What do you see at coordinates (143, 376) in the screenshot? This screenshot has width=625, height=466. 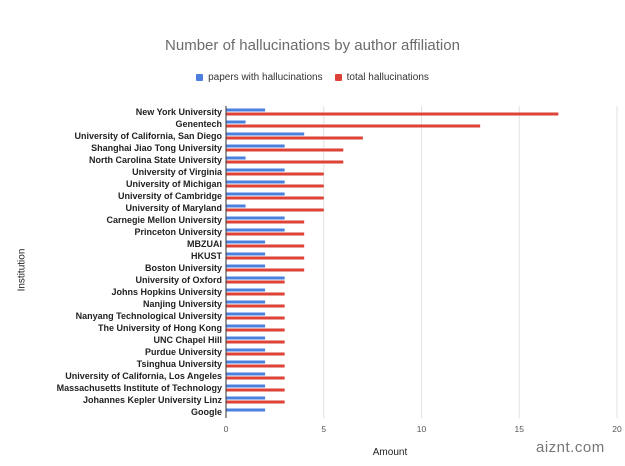 I see `category-label: University of California, Los Angeles` at bounding box center [143, 376].